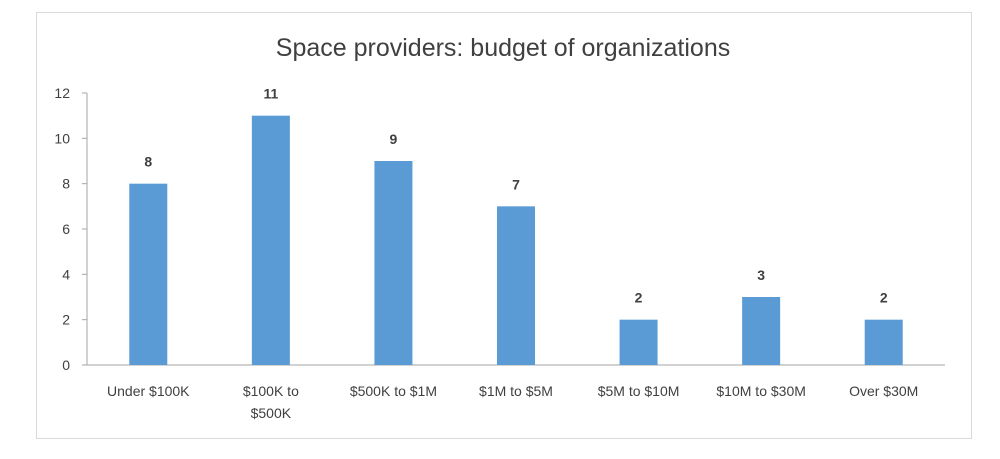  I want to click on data-label: 9, so click(394, 139).